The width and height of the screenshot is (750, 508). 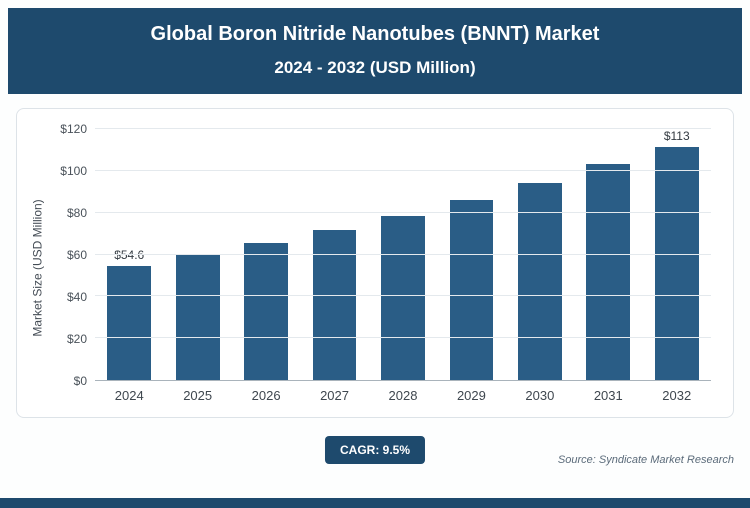 I want to click on bar-2028, so click(x=403, y=297).